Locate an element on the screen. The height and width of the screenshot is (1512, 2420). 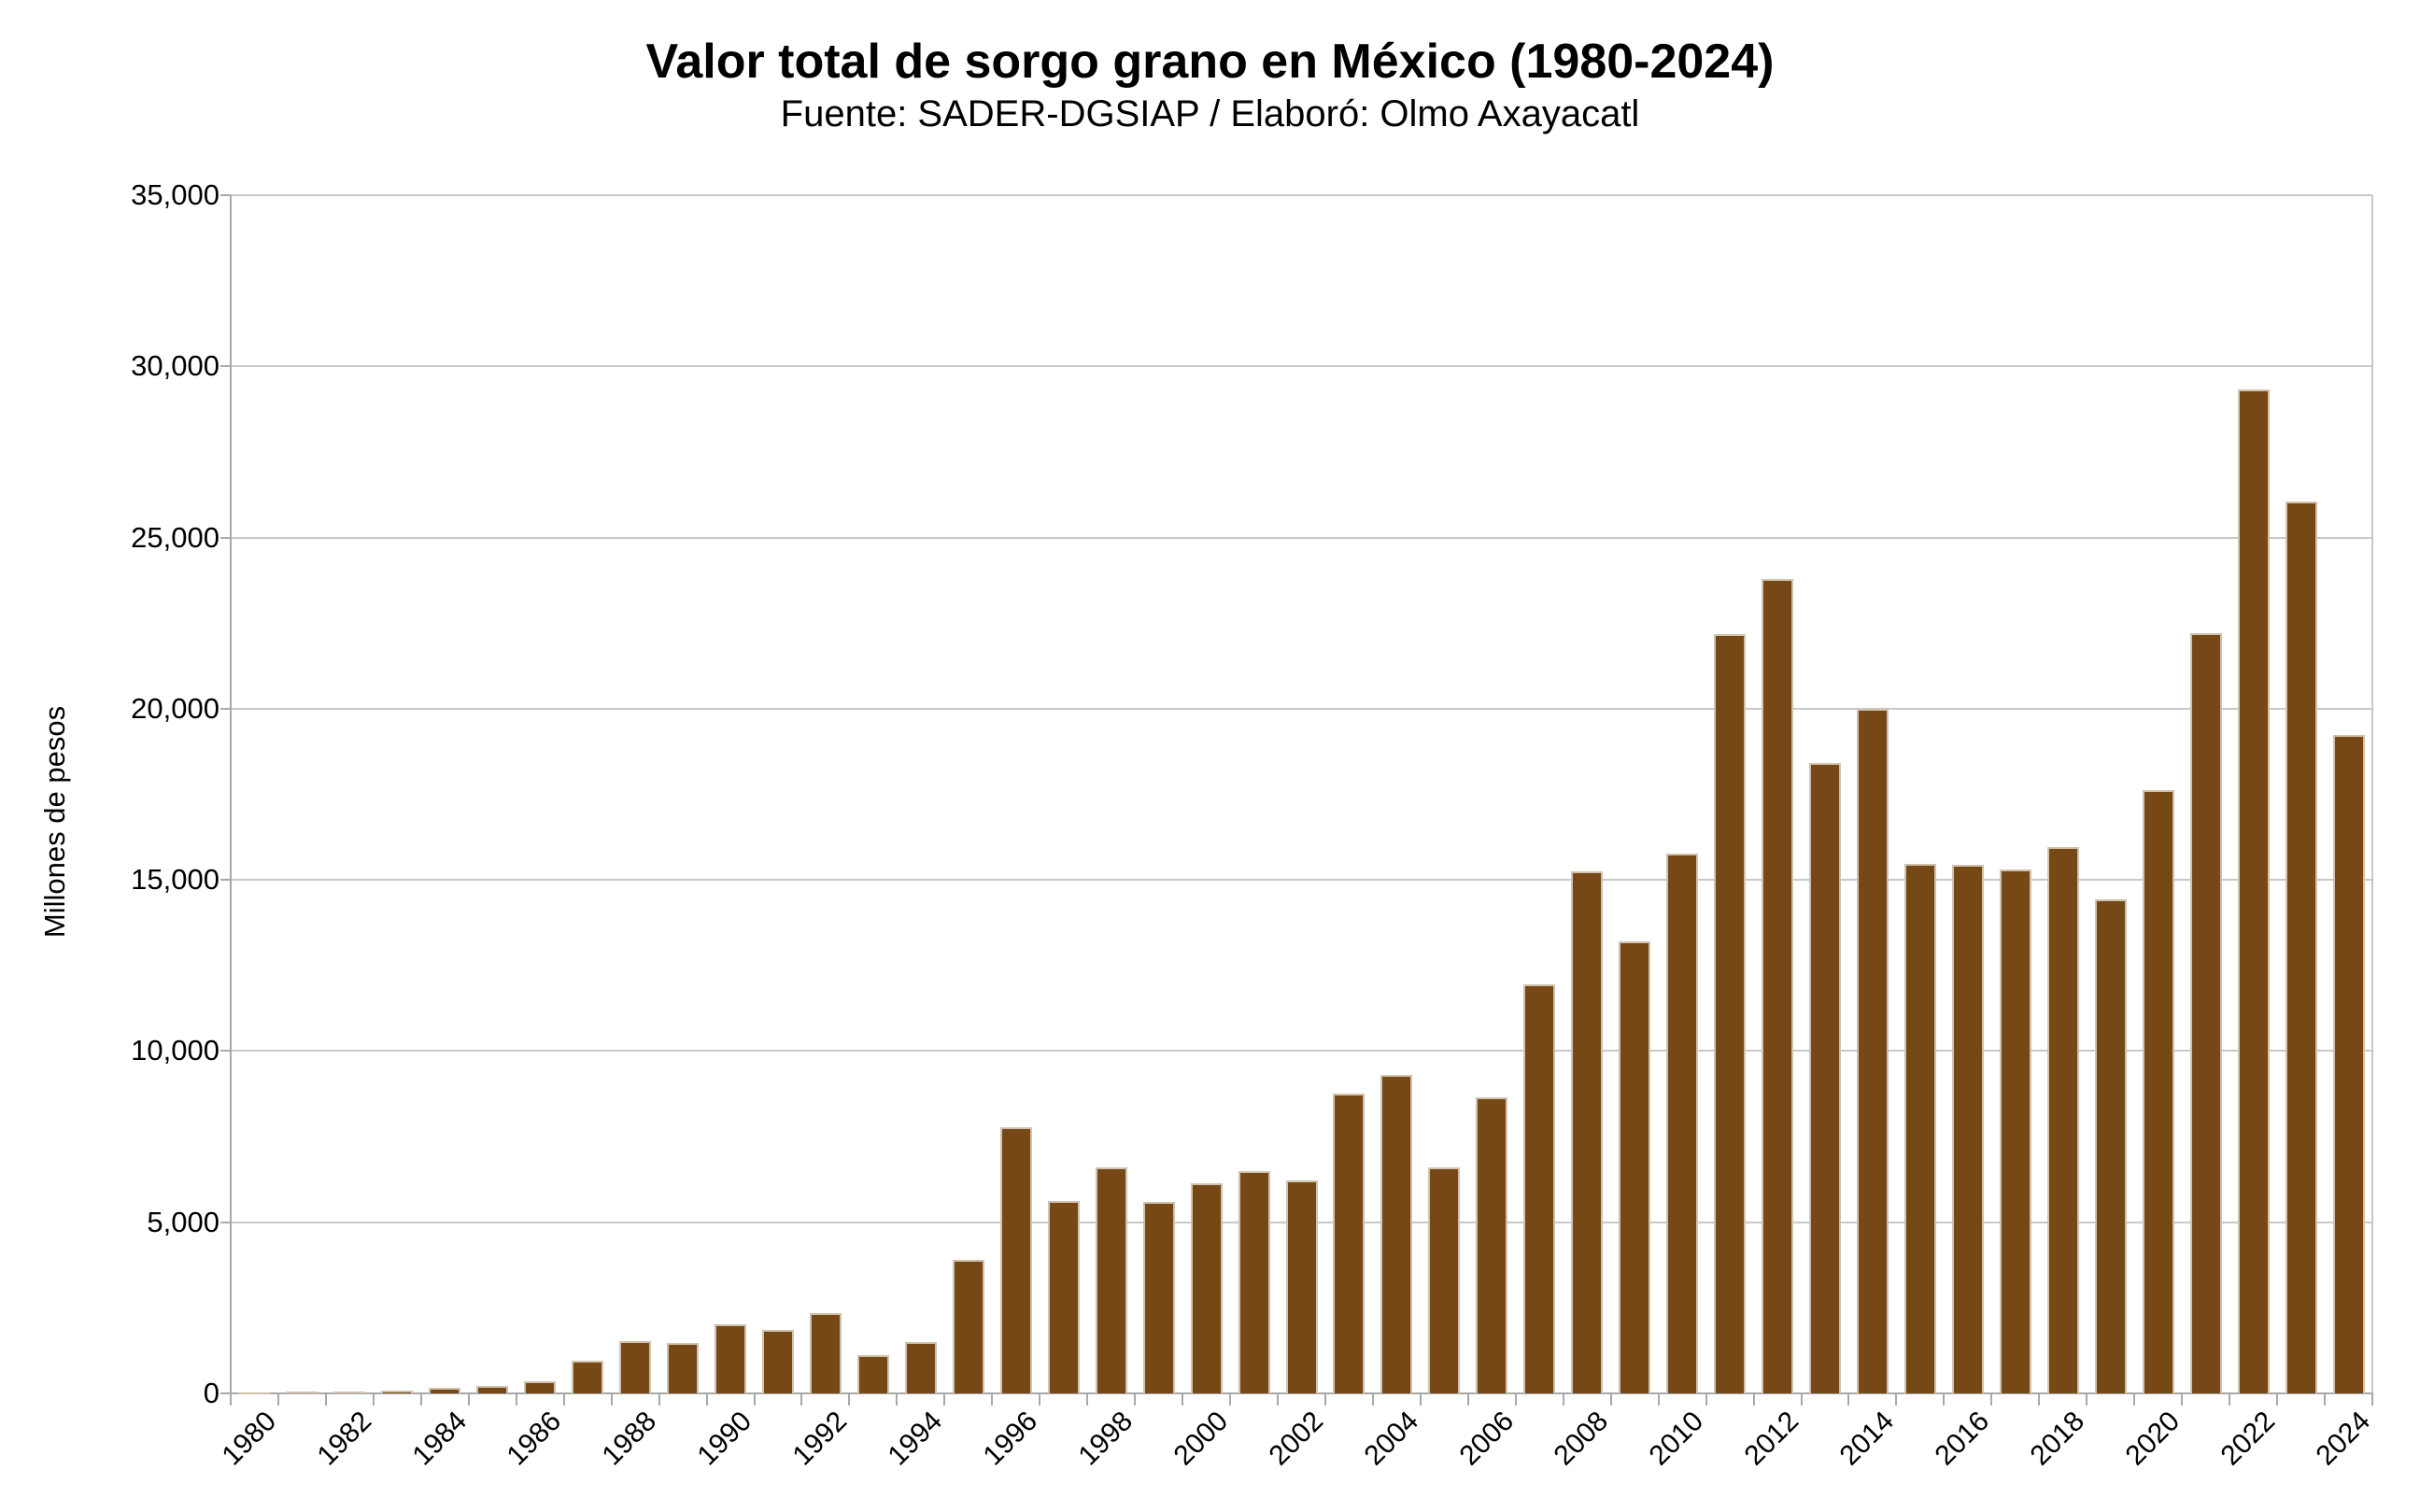
x-tick-label-2024: 2024 is located at coordinates (2343, 1439).